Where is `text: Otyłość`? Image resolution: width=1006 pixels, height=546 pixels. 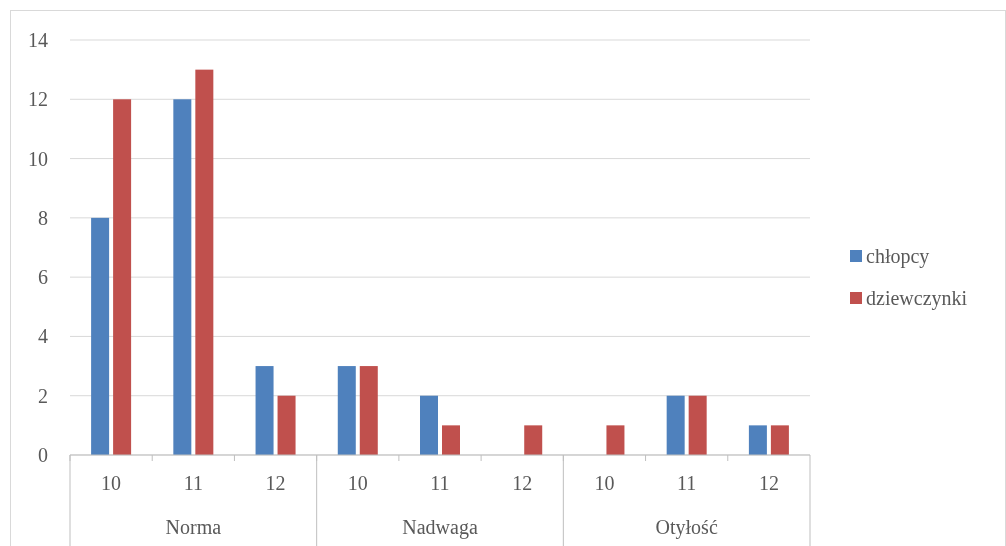 text: Otyłość is located at coordinates (686, 527).